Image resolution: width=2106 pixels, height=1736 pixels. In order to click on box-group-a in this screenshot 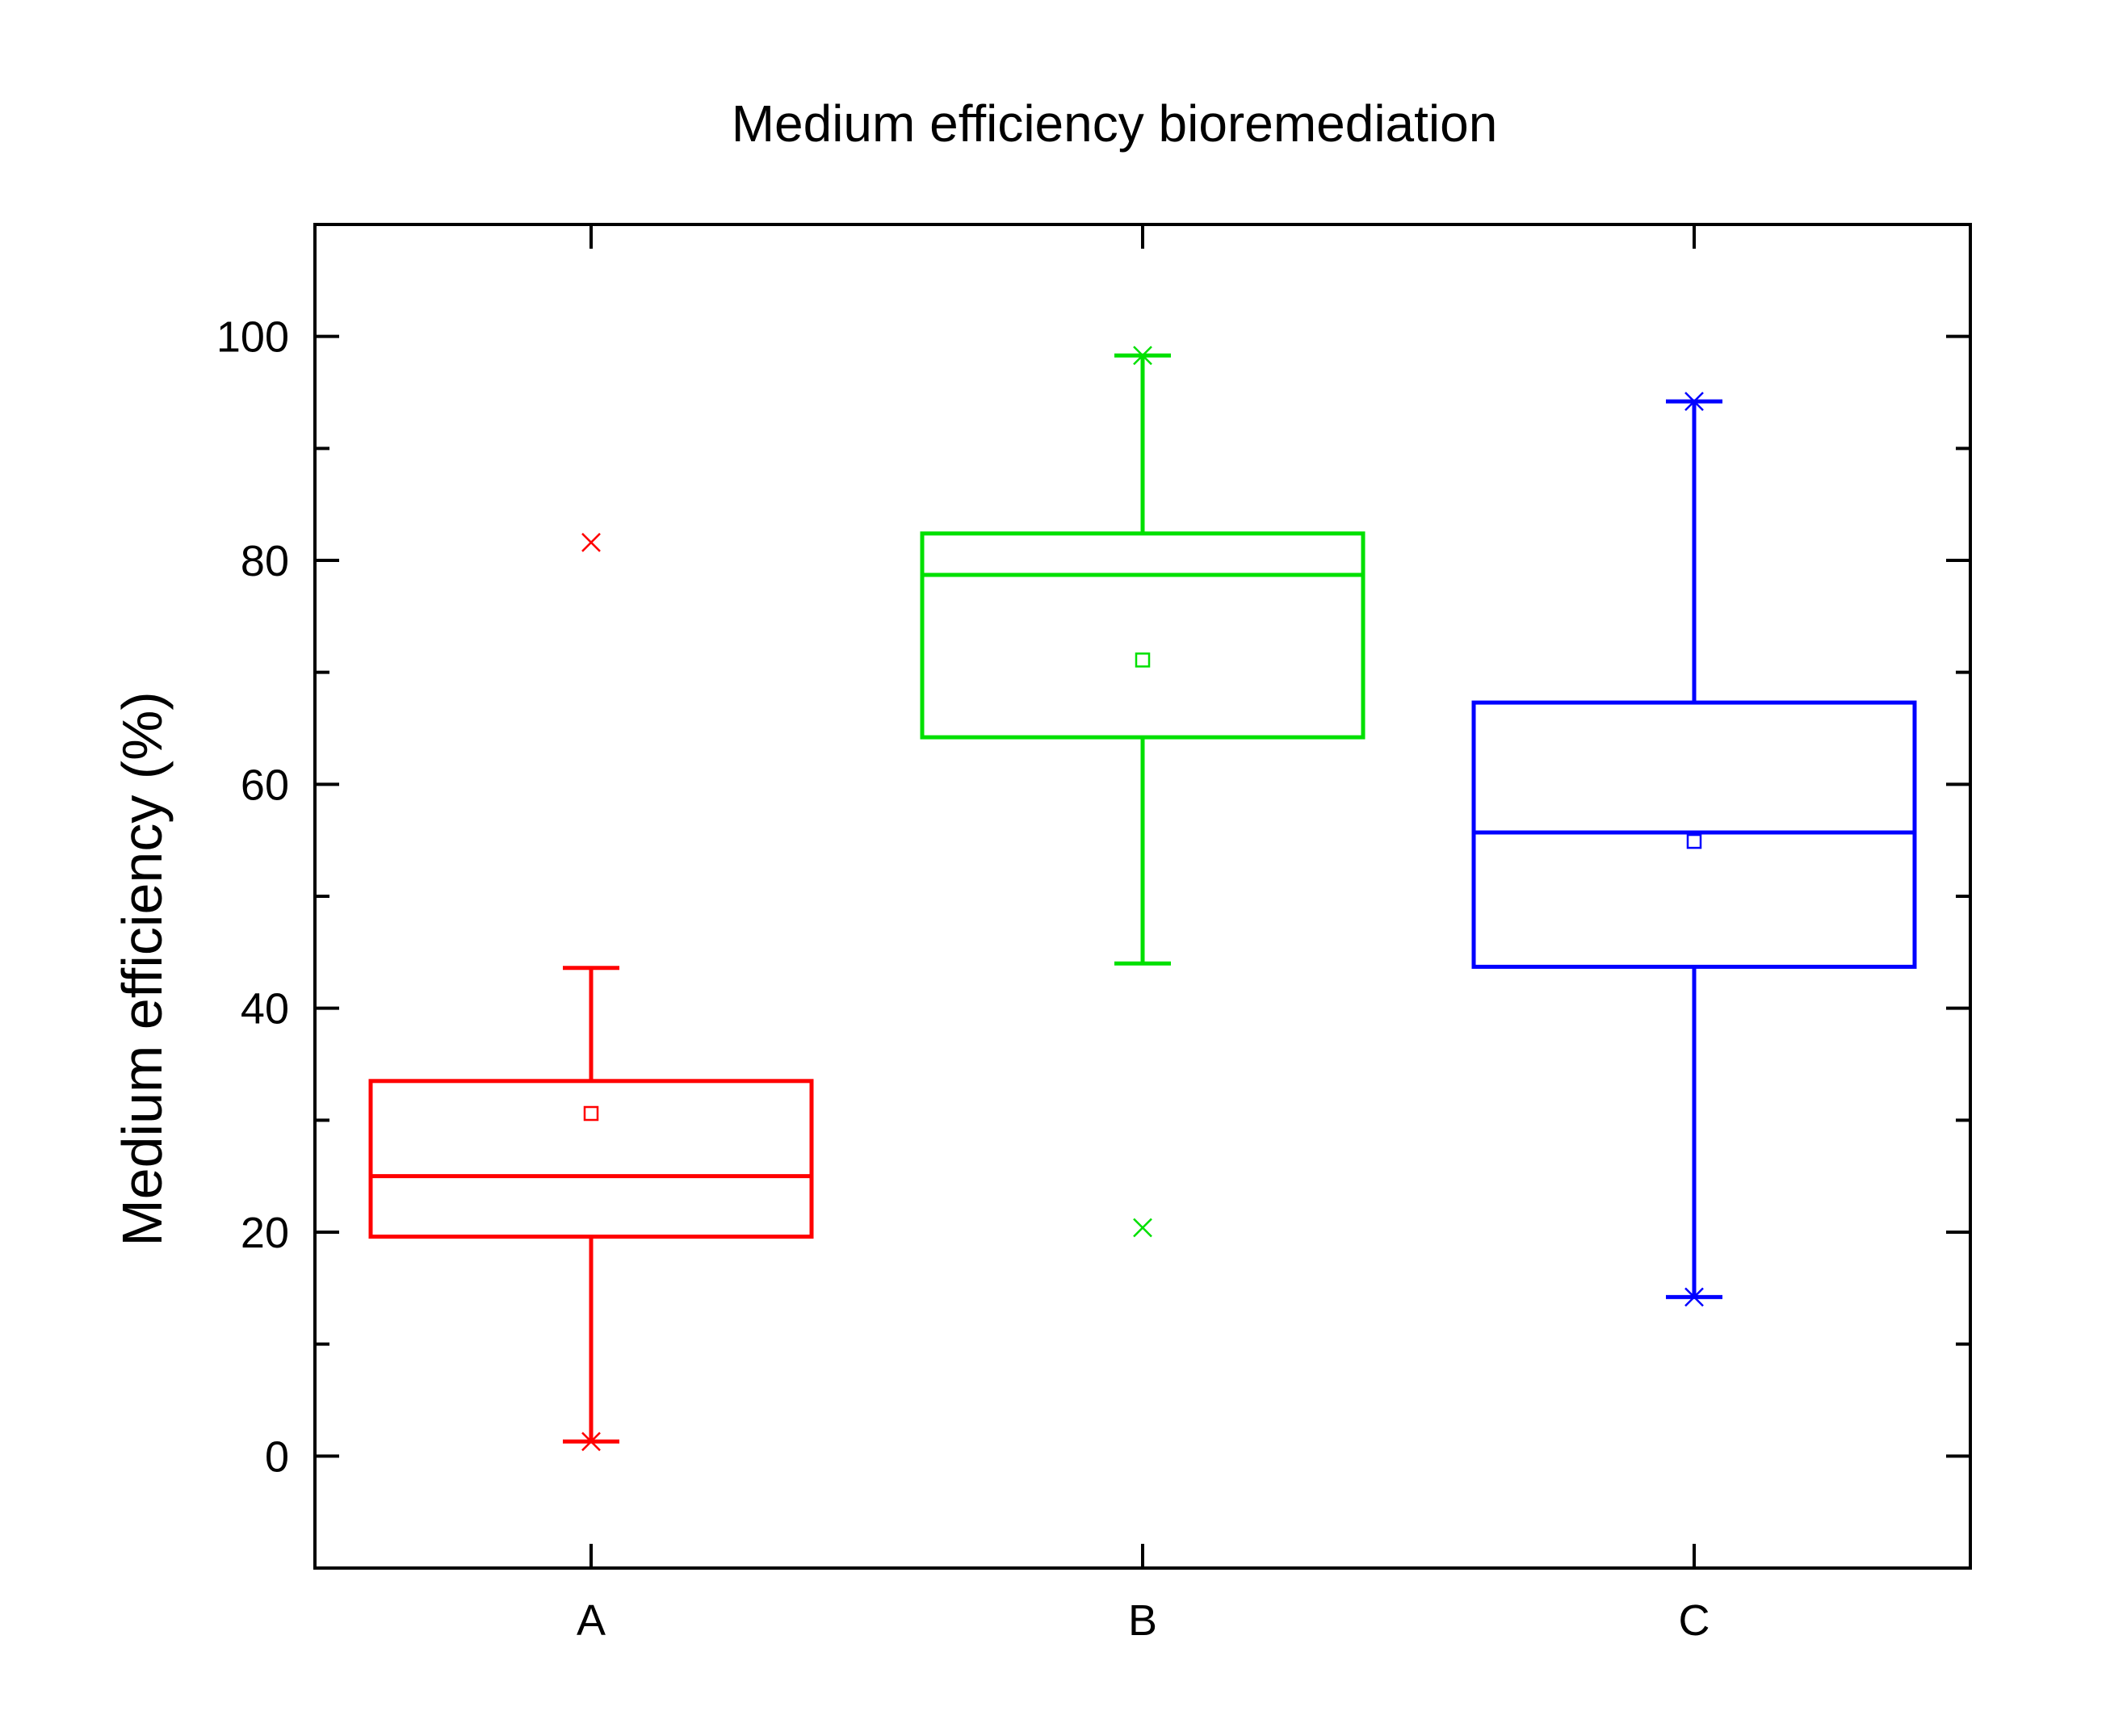, I will do `click(591, 992)`.